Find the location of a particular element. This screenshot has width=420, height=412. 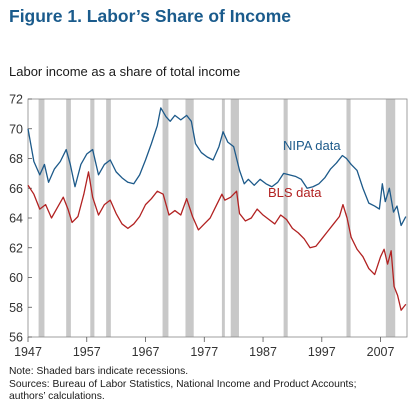

y-tick-label: 60 is located at coordinates (16, 278).